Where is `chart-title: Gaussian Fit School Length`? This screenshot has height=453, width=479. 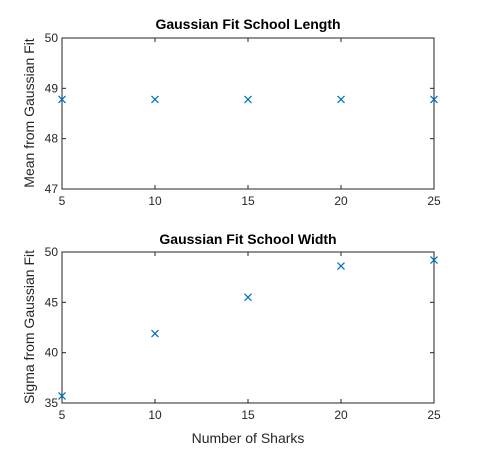 chart-title: Gaussian Fit School Length is located at coordinates (247, 24).